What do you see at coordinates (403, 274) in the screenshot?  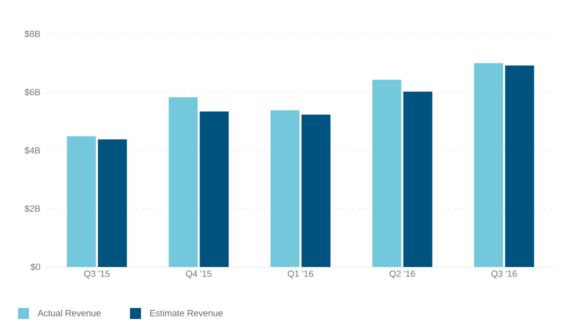 I see `x-tick-label: Q2 '16` at bounding box center [403, 274].